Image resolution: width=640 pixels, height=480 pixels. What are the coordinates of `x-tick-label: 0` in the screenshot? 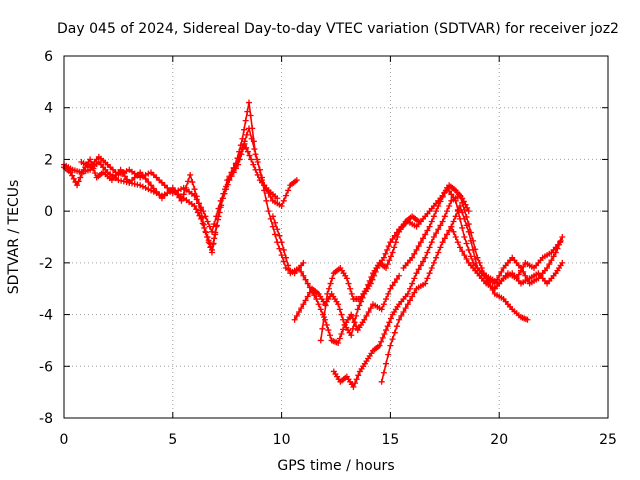 It's located at (64, 440).